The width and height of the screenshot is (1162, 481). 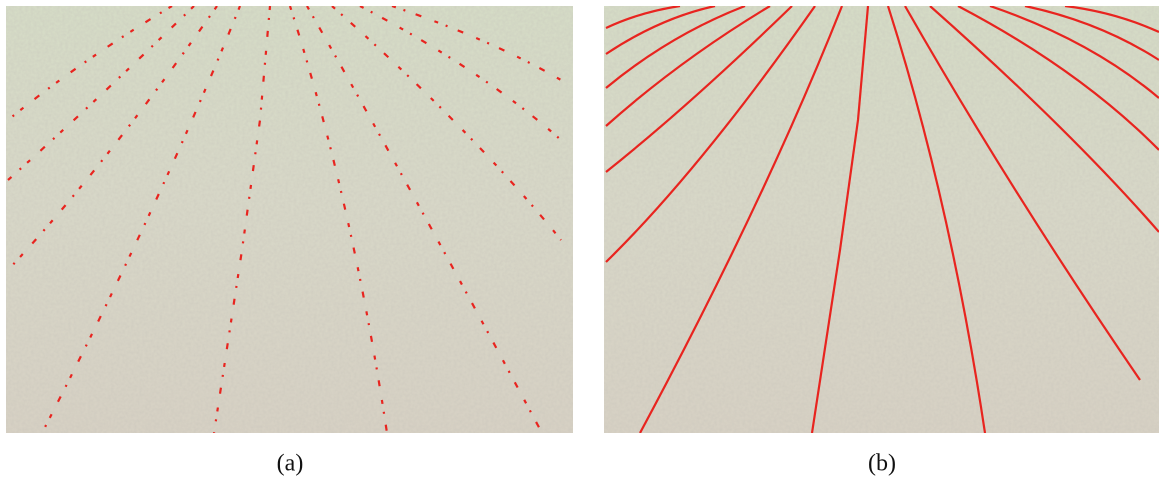 What do you see at coordinates (290, 464) in the screenshot?
I see `panel-caption: (a)` at bounding box center [290, 464].